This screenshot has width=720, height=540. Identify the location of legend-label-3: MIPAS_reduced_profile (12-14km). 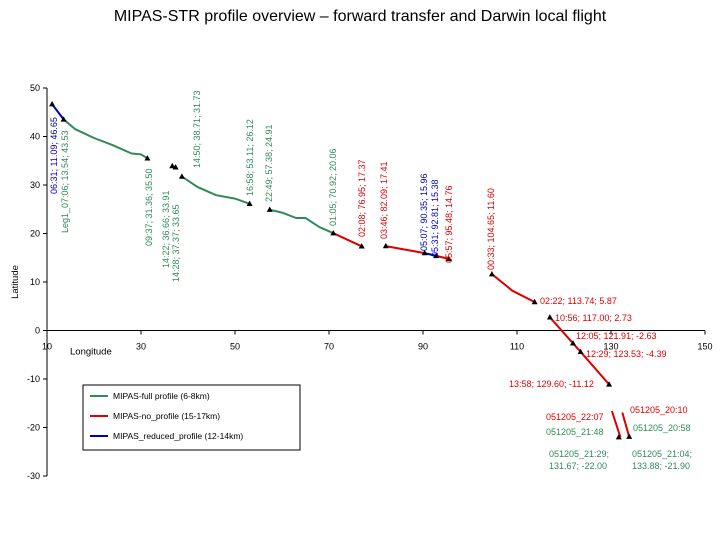
(178, 436).